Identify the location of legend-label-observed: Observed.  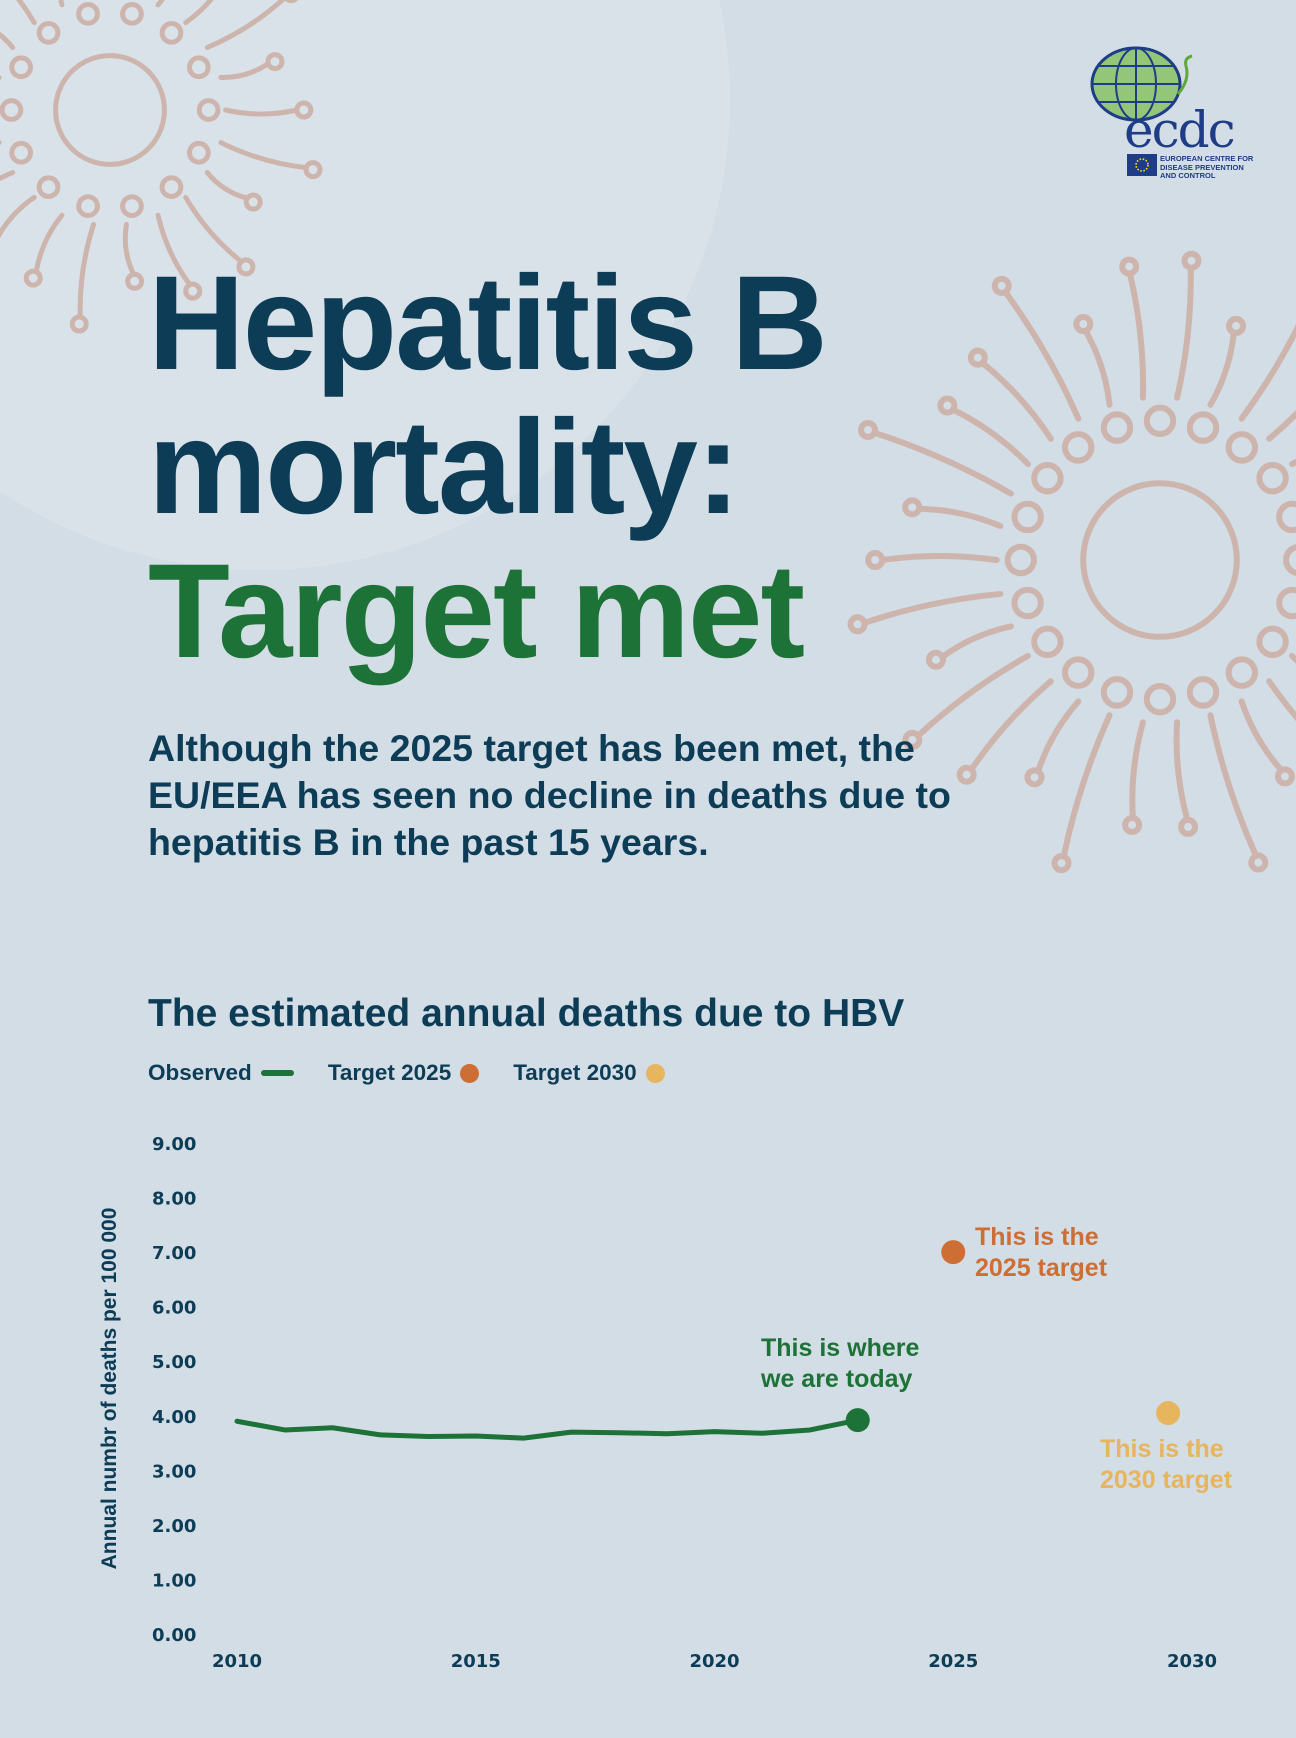
(200, 1072).